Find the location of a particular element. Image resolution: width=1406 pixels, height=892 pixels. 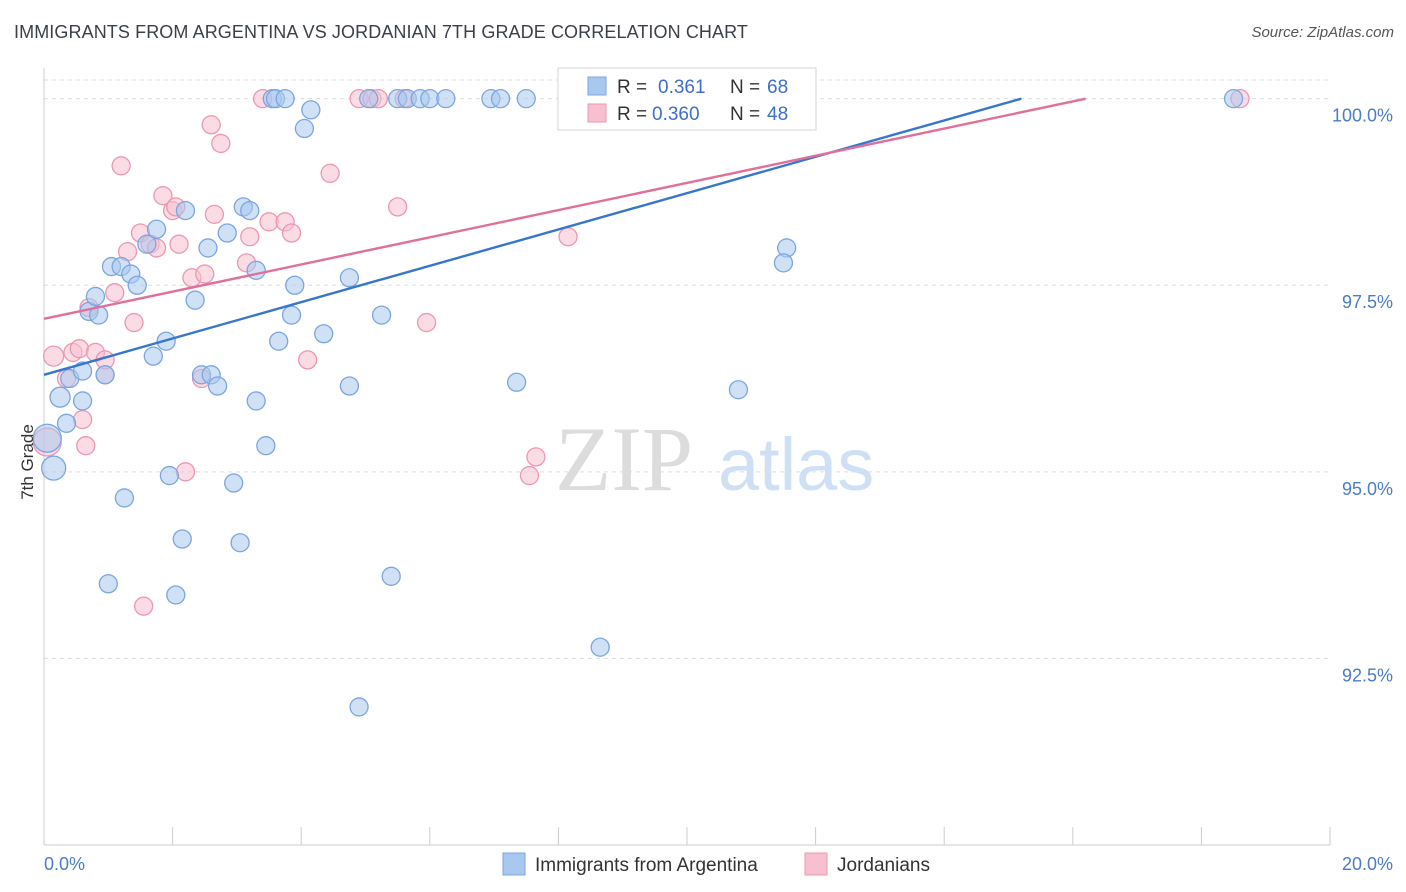

legend-bottom-swatch-blue is located at coordinates (514, 864).